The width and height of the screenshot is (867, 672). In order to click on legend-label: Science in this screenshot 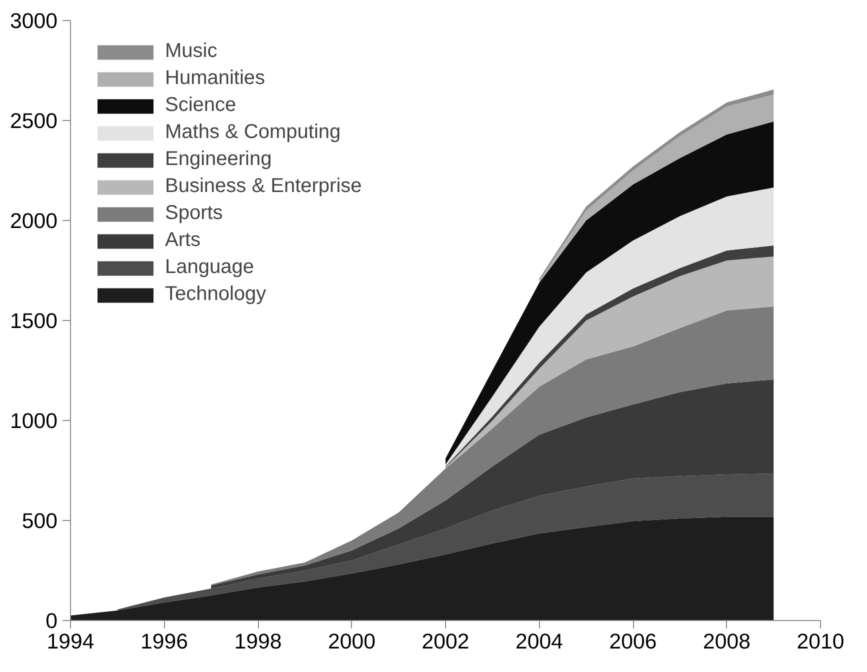, I will do `click(200, 105)`.